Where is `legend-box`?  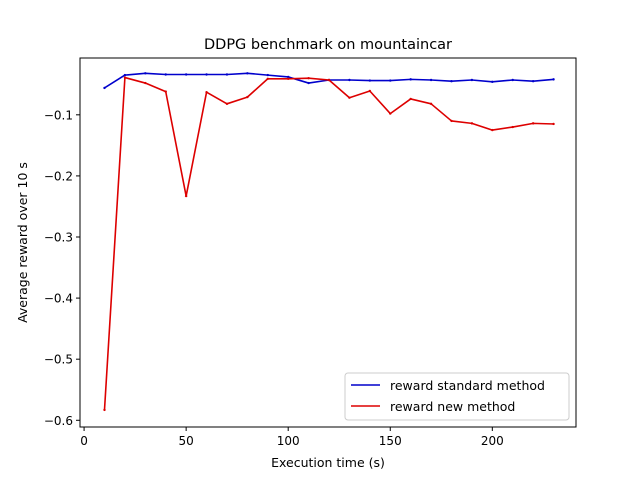 legend-box is located at coordinates (457, 396).